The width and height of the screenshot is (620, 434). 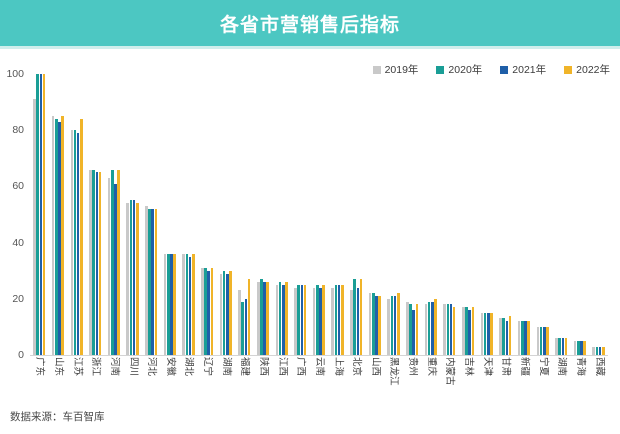 I want to click on bar-2022年-山东, so click(x=63, y=235).